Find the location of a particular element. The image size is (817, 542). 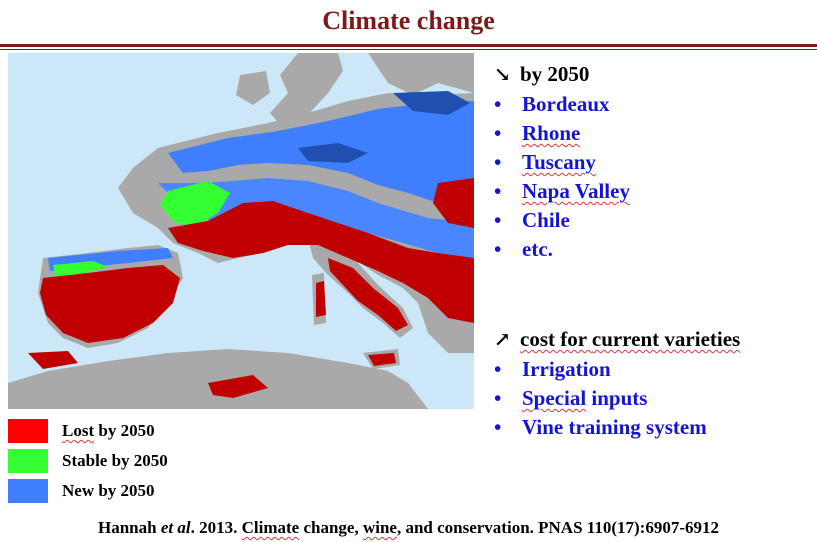

new-zone-dark-central is located at coordinates (333, 153).